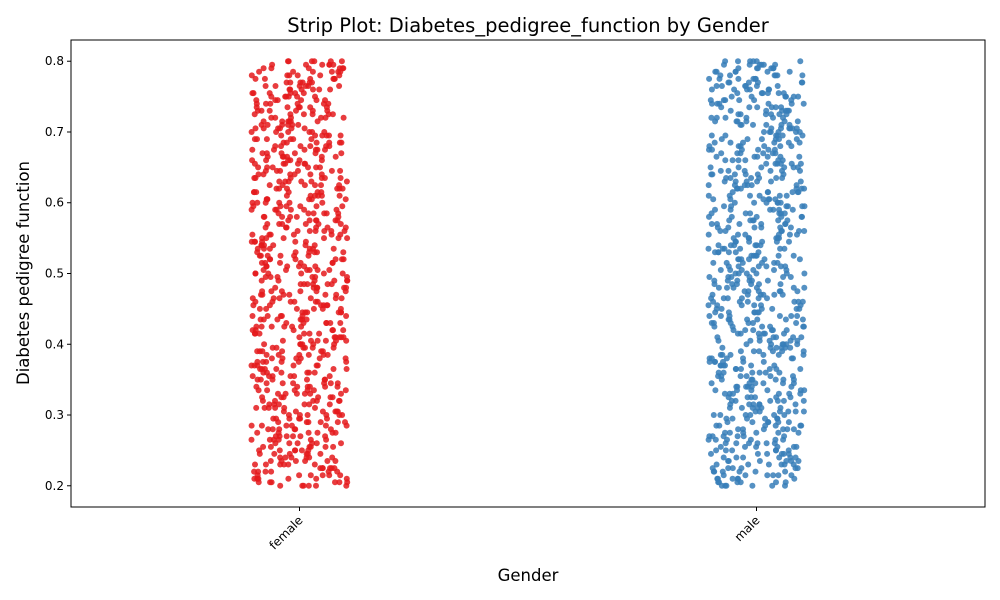 Image resolution: width=1000 pixels, height=600 pixels. Describe the element at coordinates (756, 273) in the screenshot. I see `series-male` at that location.